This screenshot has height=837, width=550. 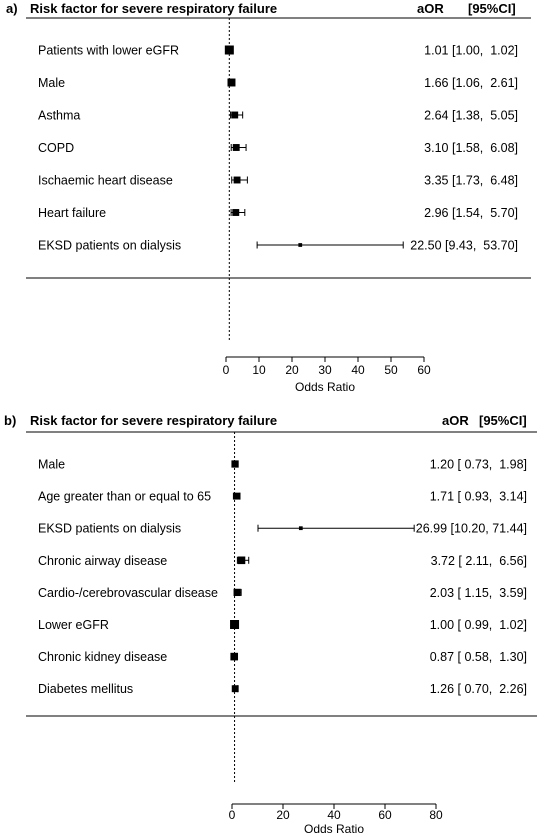 I want to click on x-axis: 0 20 40 60 80 Odds Ratio, so click(x=336, y=819).